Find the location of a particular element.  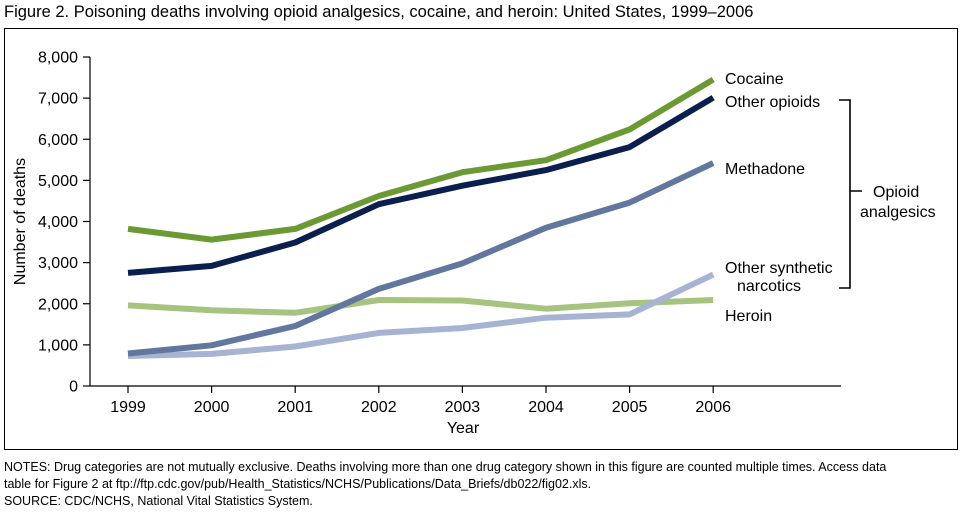

x-tick-label: 2002 is located at coordinates (379, 407).